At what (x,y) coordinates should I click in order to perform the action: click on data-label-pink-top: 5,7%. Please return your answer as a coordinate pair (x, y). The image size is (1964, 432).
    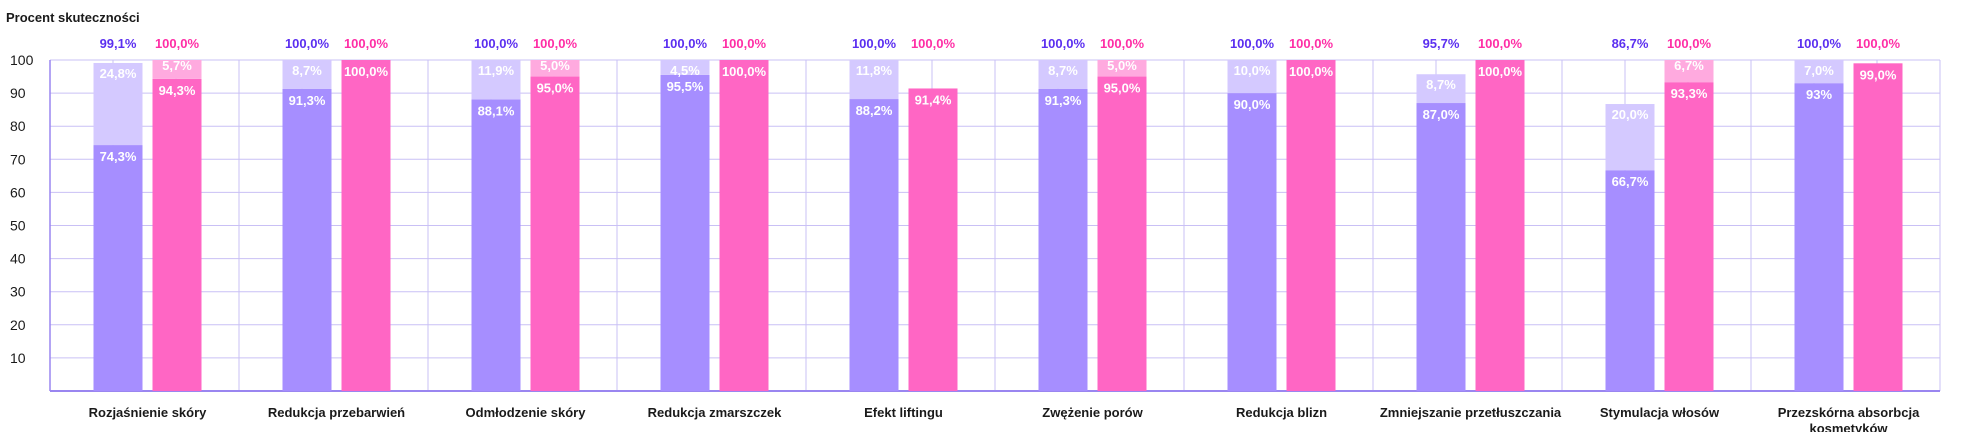
    Looking at the image, I should click on (177, 65).